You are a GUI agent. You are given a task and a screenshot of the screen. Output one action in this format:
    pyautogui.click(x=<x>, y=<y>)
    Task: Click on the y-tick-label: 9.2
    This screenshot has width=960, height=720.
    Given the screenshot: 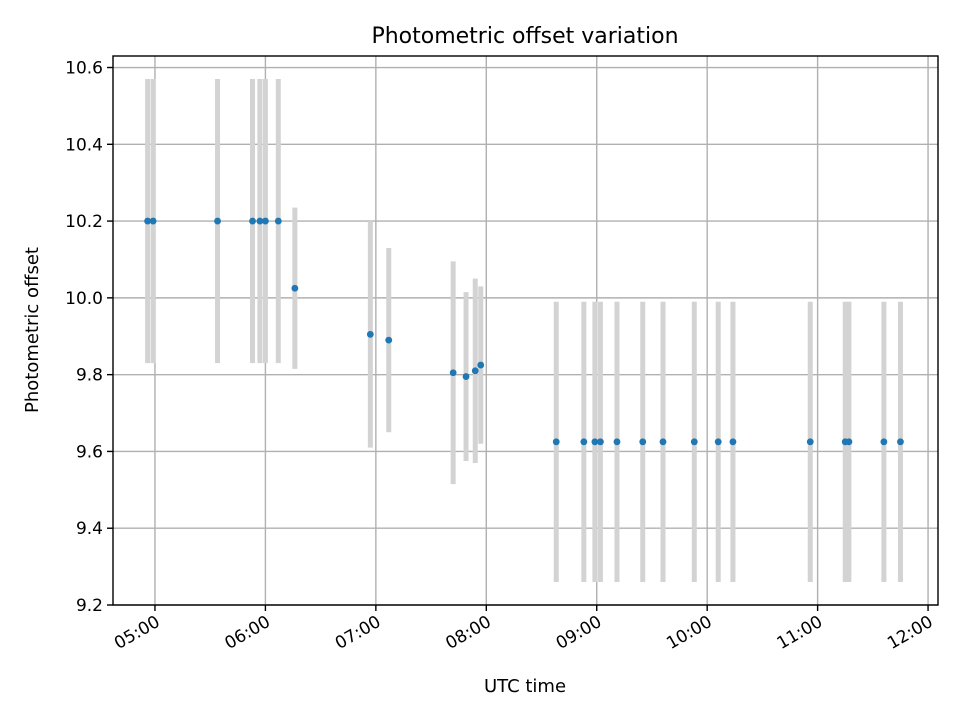 What is the action you would take?
    pyautogui.click(x=89, y=606)
    